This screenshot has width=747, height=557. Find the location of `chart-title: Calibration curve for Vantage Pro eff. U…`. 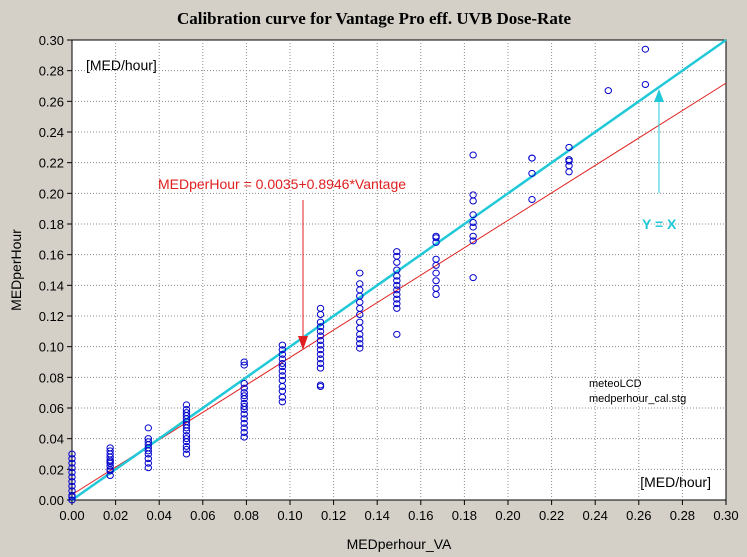

chart-title: Calibration curve for Vantage Pro eff. U… is located at coordinates (374, 18).